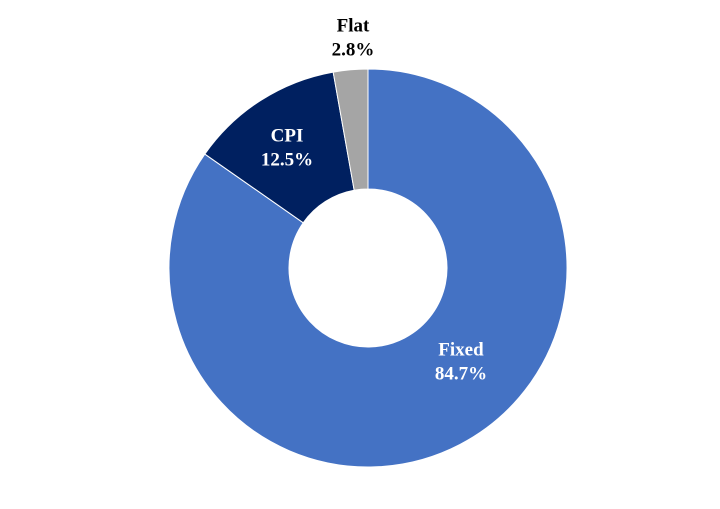 Image resolution: width=720 pixels, height=509 pixels. I want to click on slice-label: CPI, so click(287, 135).